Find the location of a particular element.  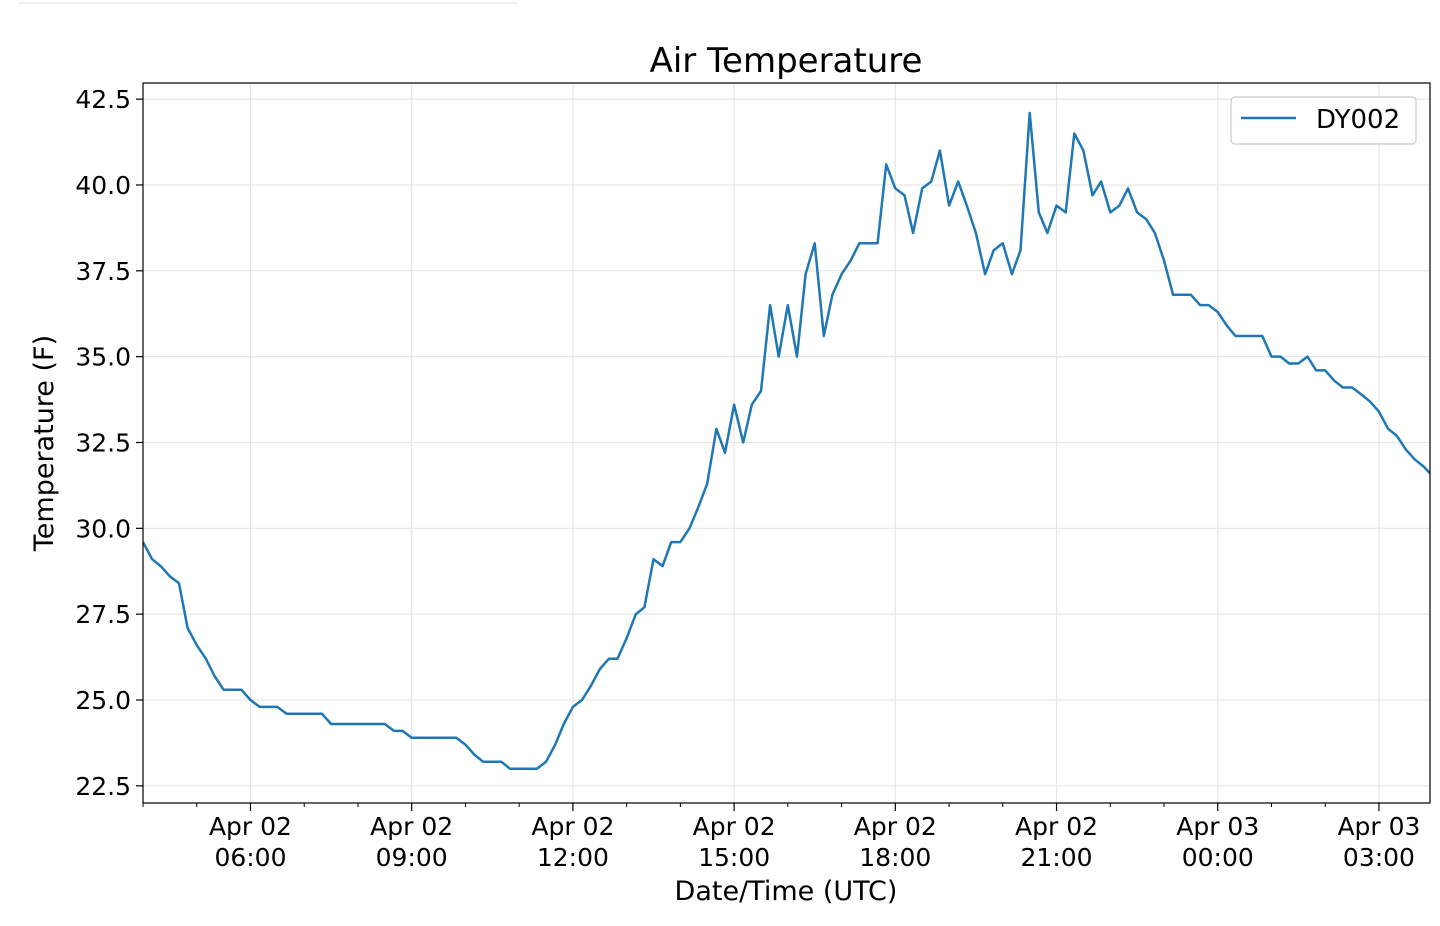

y-tick-label: 32.5 is located at coordinates (103, 442).